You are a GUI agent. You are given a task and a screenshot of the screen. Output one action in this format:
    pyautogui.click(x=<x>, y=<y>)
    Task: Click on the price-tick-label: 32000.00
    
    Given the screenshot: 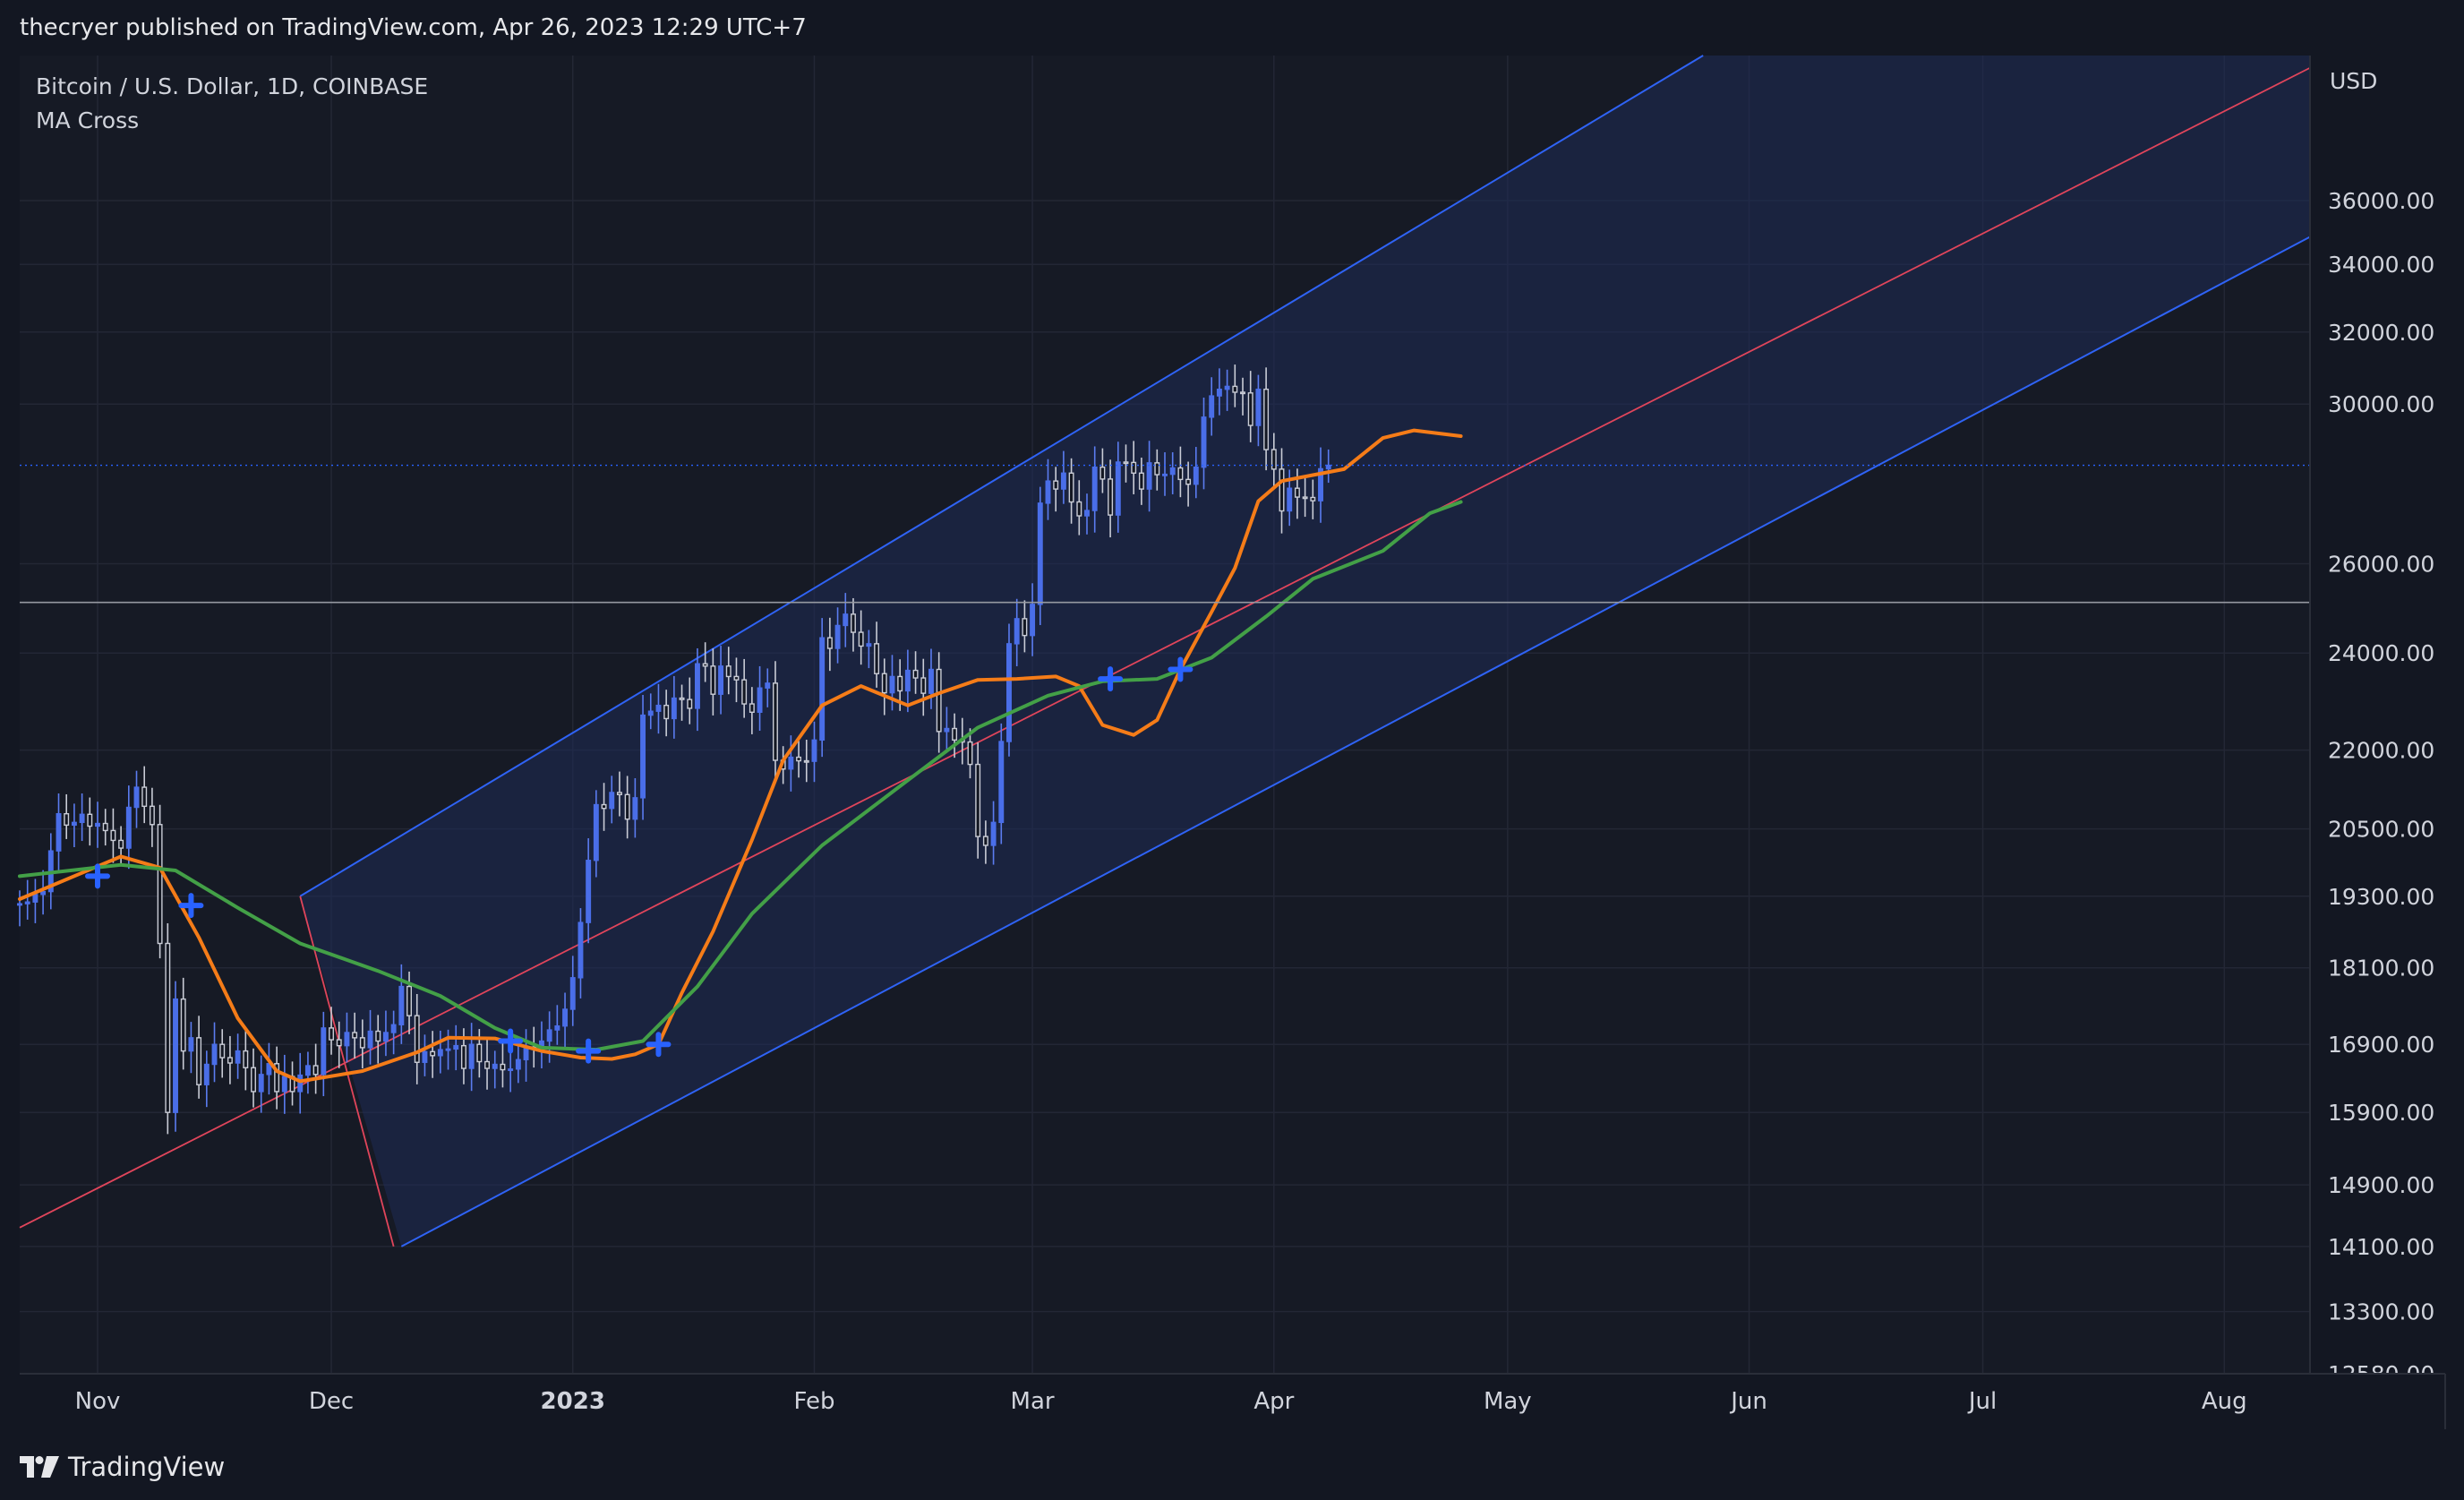 What is the action you would take?
    pyautogui.click(x=2381, y=333)
    